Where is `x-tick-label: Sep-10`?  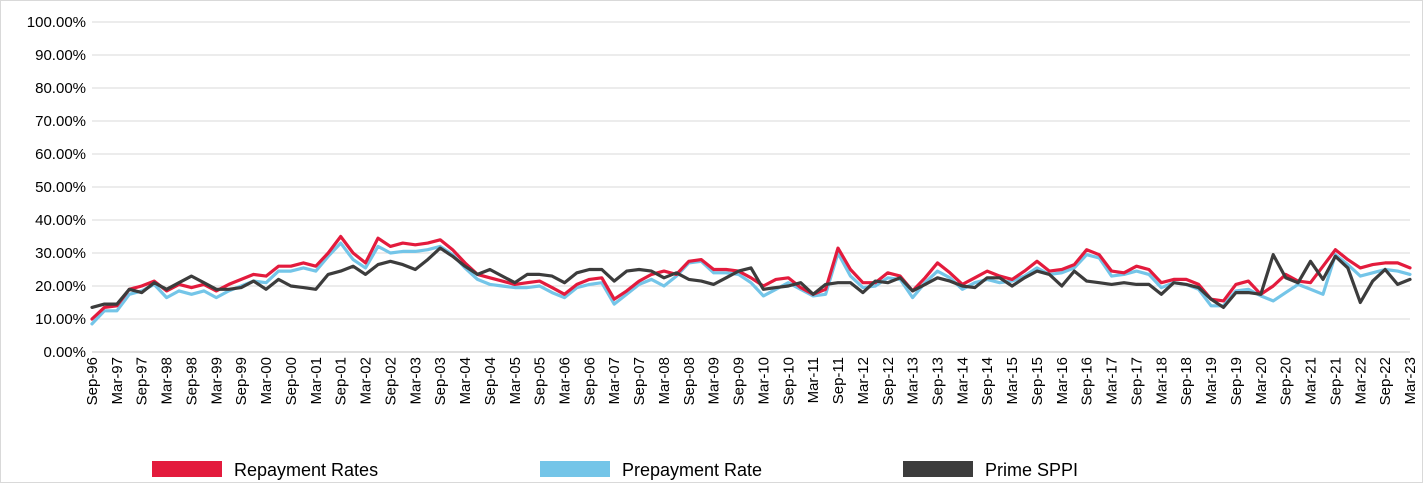
x-tick-label: Sep-10 is located at coordinates (788, 381).